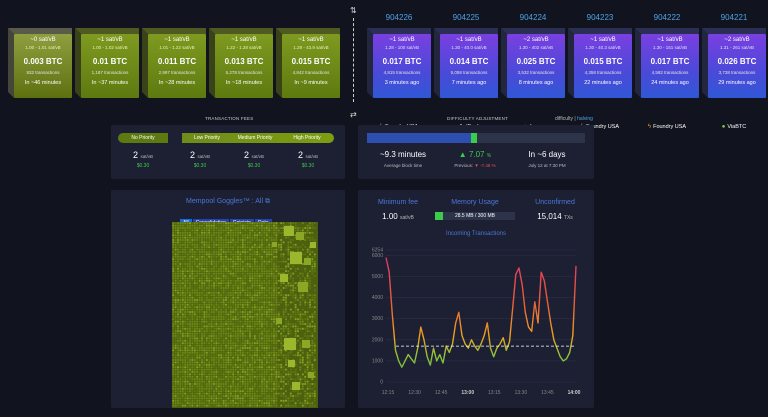 The width and height of the screenshot is (768, 417). Describe the element at coordinates (177, 47) in the screenshot. I see `block-fee-range: 1.01 - 1.22 sat/vB` at that location.